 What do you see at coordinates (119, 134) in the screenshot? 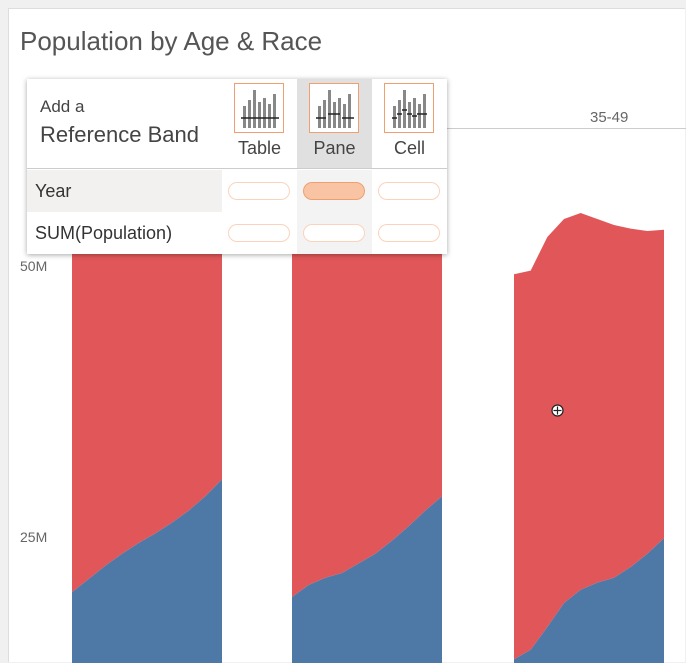
I see `popup-label-reference-band: Reference Band` at bounding box center [119, 134].